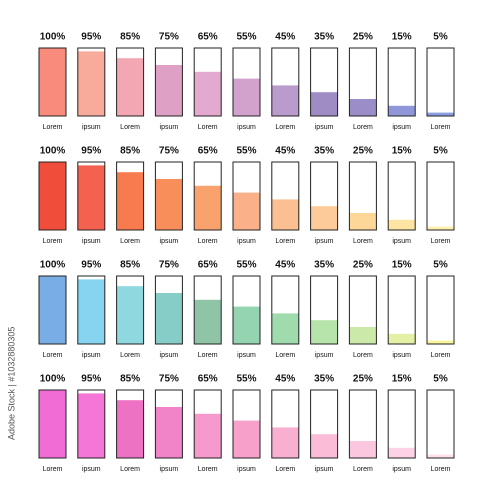 Image resolution: width=491 pixels, height=500 pixels. What do you see at coordinates (363, 265) in the screenshot?
I see `value-label: 25%` at bounding box center [363, 265].